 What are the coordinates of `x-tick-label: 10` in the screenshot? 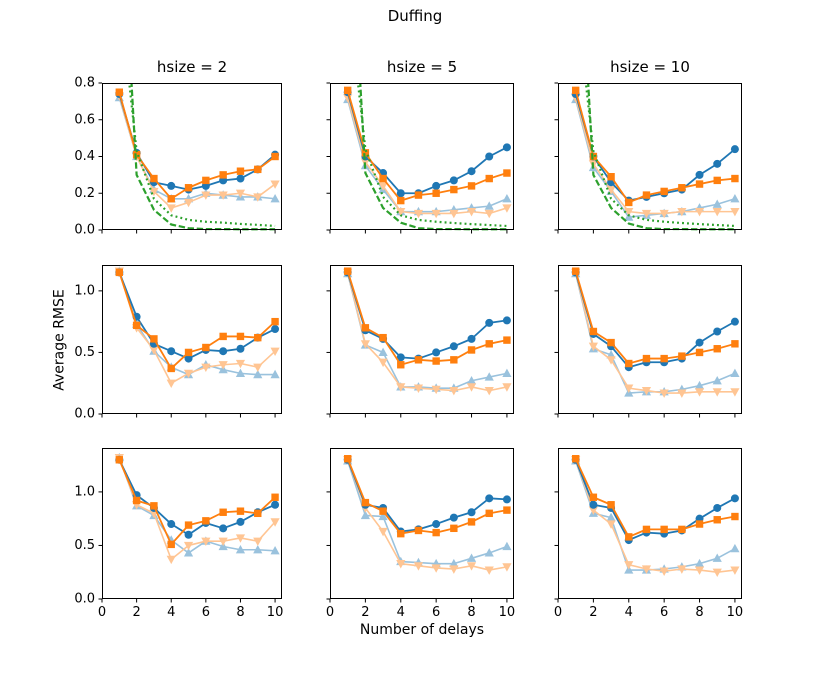 It's located at (735, 612).